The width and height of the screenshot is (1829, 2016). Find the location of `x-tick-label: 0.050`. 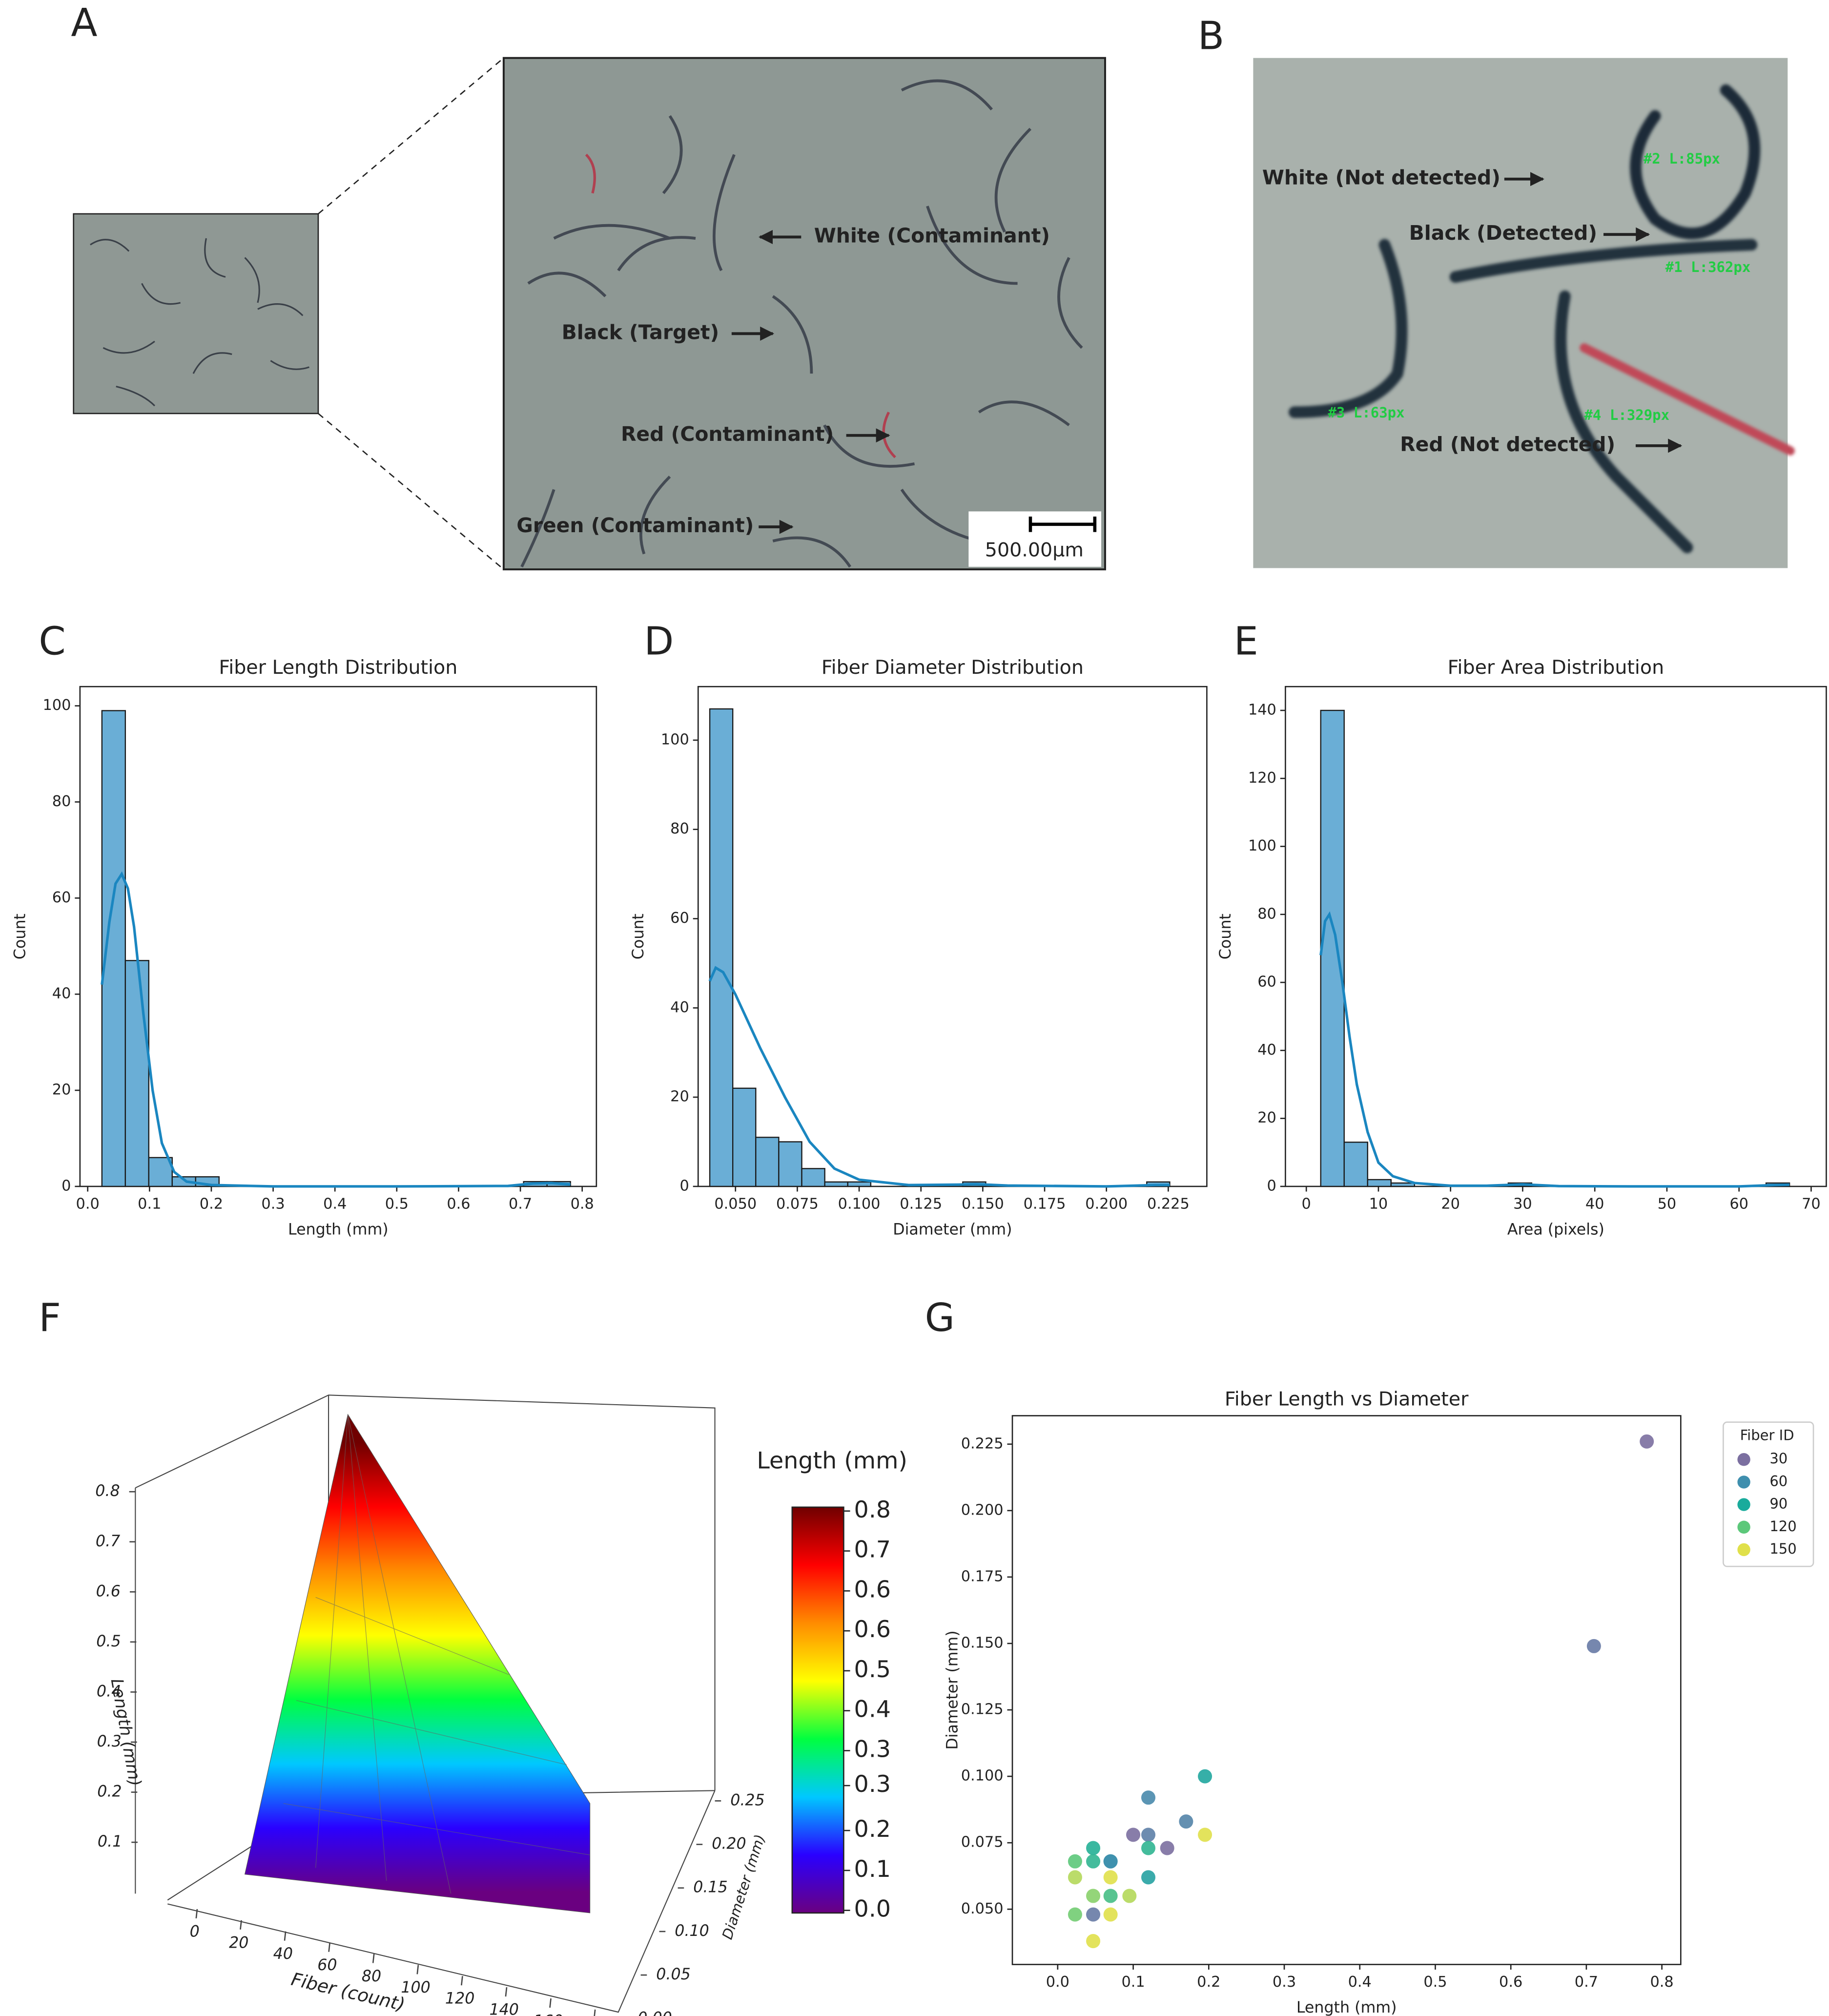

x-tick-label: 0.050 is located at coordinates (735, 1204).